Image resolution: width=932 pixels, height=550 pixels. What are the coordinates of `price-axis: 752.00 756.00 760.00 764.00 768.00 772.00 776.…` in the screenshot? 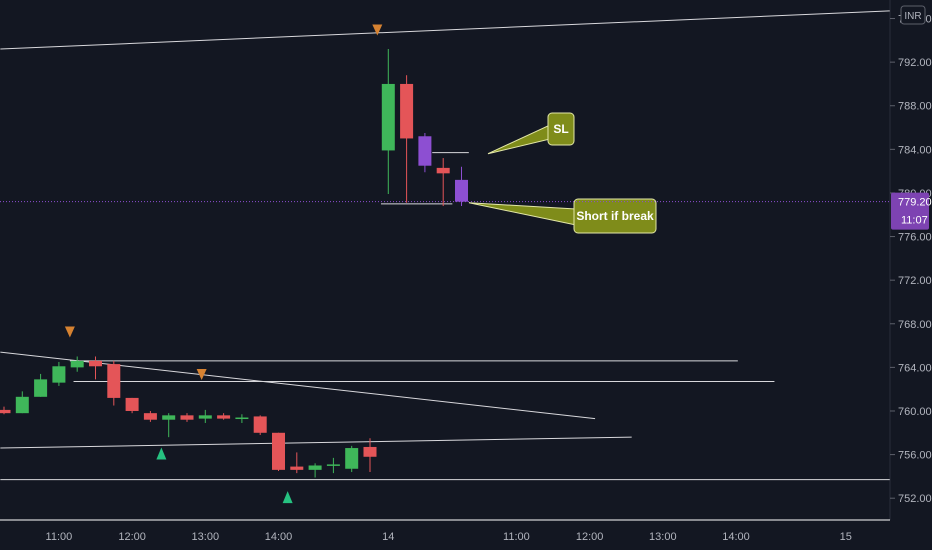 It's located at (911, 260).